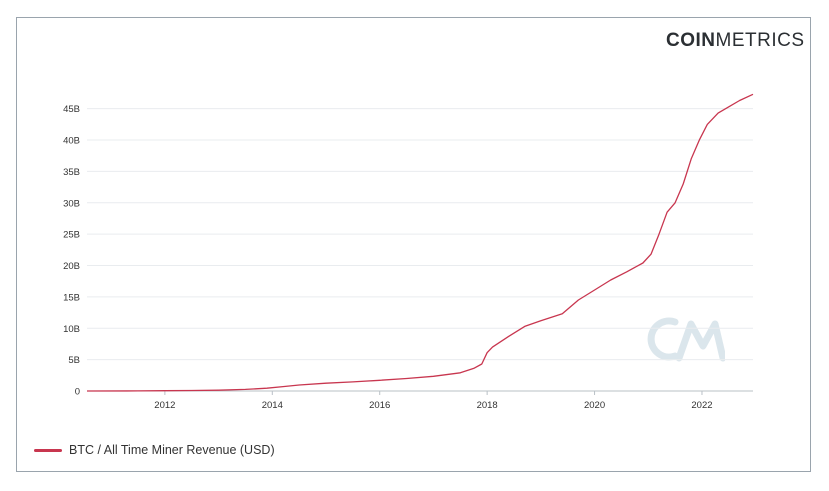  I want to click on legend-label: BTC / All Time Miner Revenue (USD), so click(172, 450).